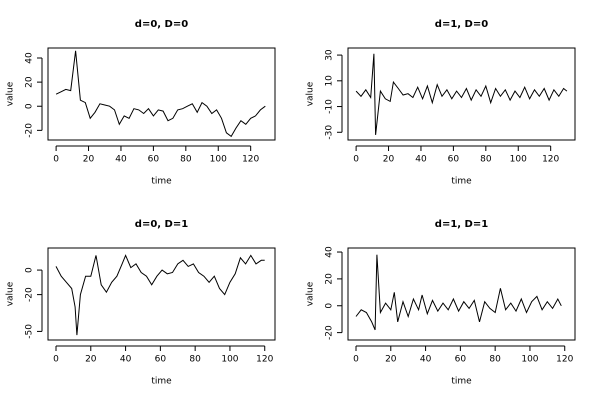  I want to click on chart-title: d=1, D=0, so click(461, 24).